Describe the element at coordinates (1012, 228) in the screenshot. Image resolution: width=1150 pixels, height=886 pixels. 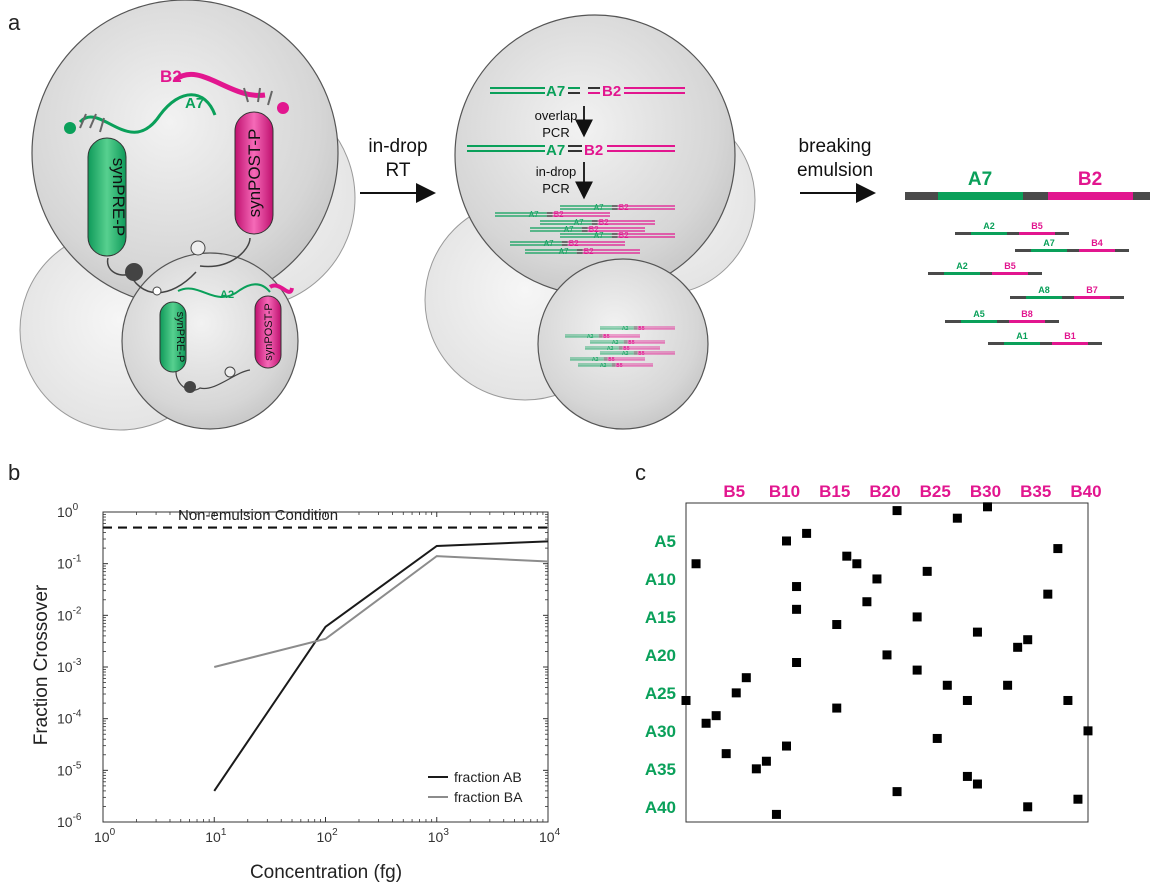
I see `fragment: A2 B5` at that location.